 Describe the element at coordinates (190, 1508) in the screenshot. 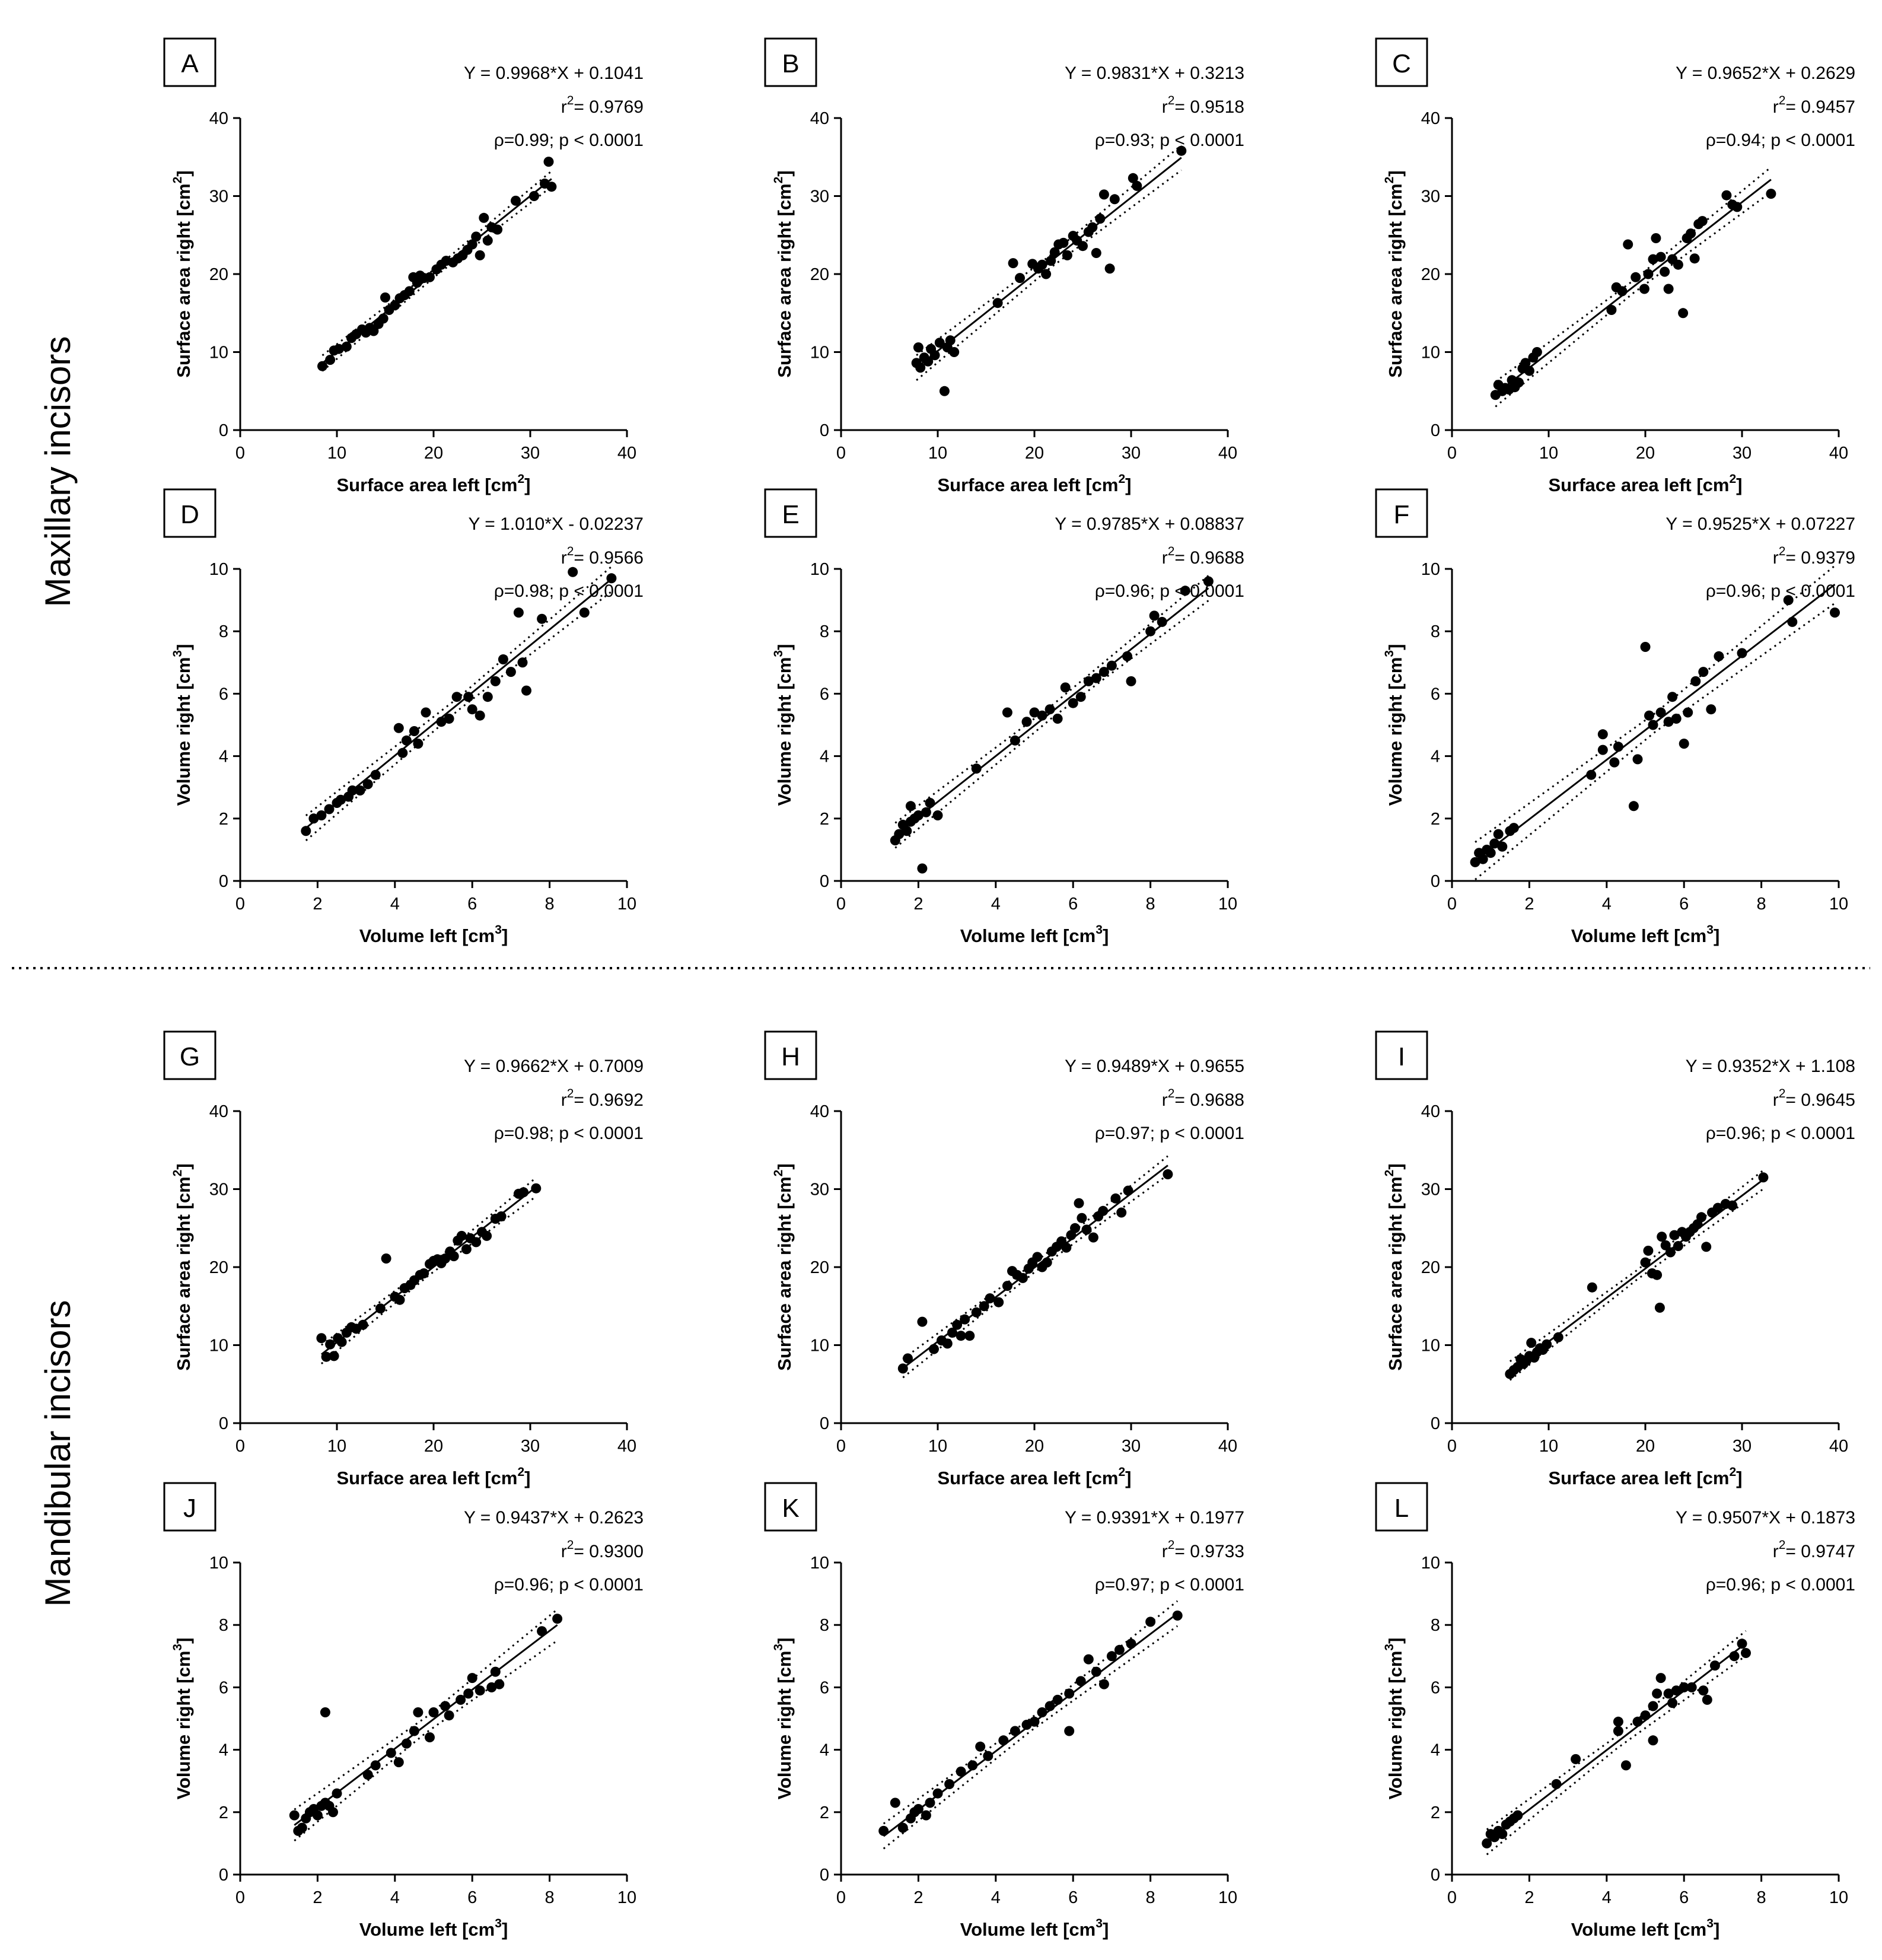

I see `panel-j-letter: J` at that location.